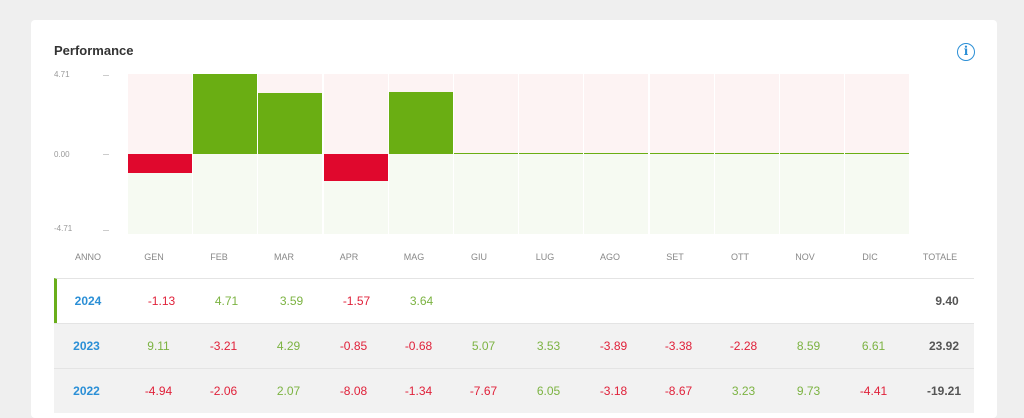 This screenshot has height=418, width=1024. What do you see at coordinates (154, 257) in the screenshot?
I see `column-header: GEN` at bounding box center [154, 257].